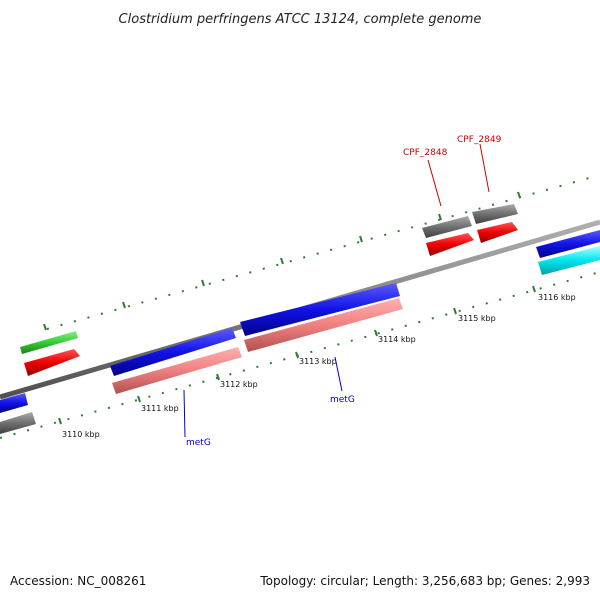  Describe the element at coordinates (557, 297) in the screenshot. I see `kbp-label: 3116 kbp` at that location.